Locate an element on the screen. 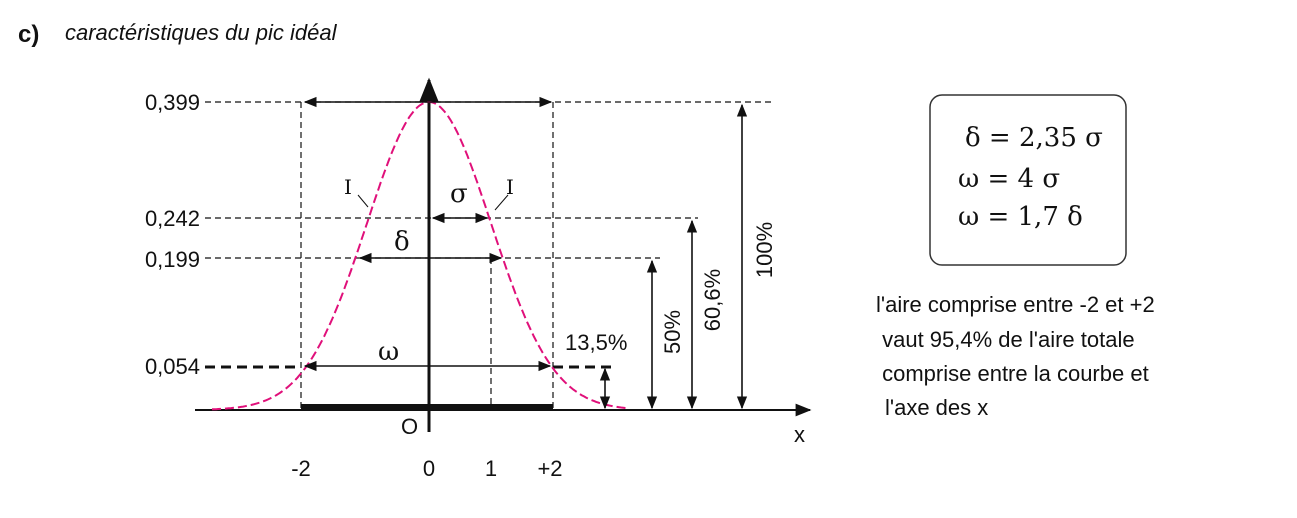 The image size is (1297, 518). height-label: 13,5% is located at coordinates (596, 342).